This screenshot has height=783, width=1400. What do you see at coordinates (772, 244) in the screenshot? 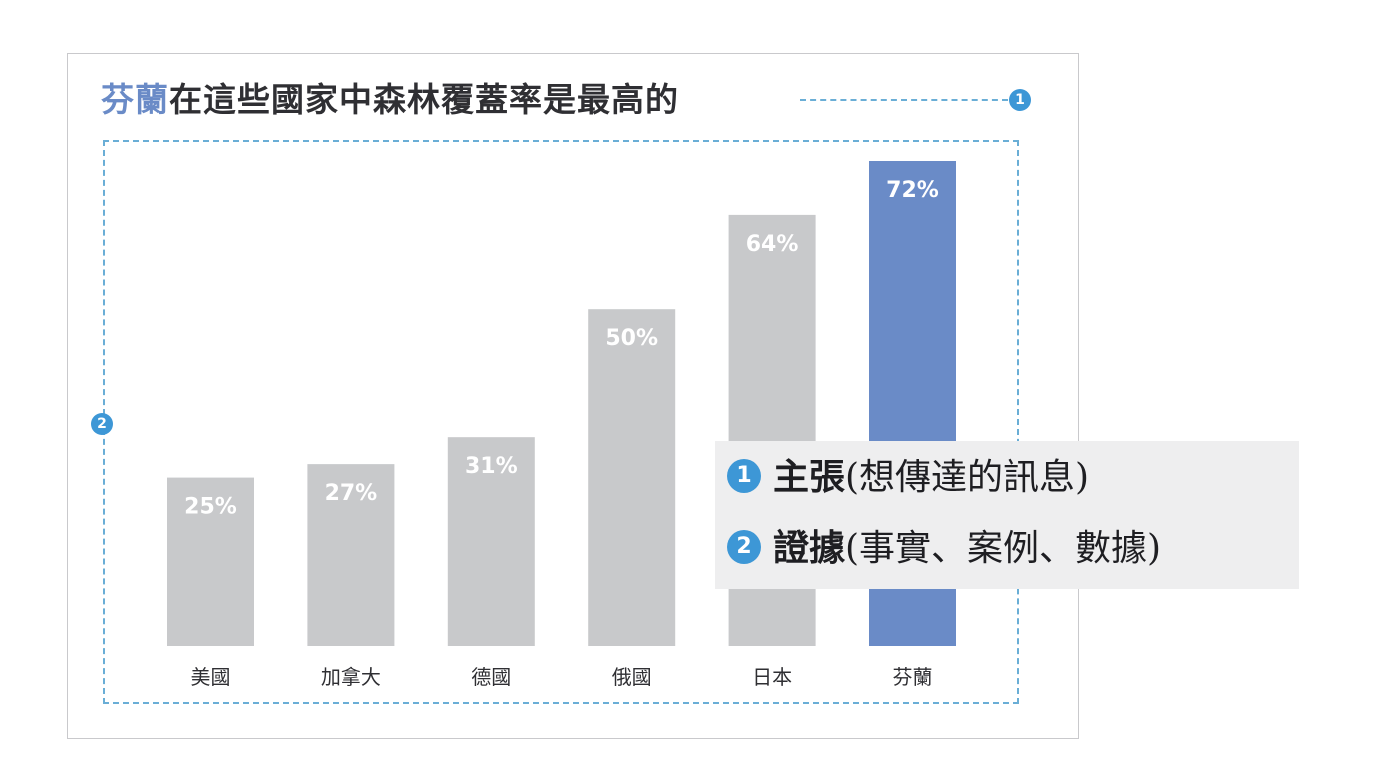
I see `value-label-4: 64%` at bounding box center [772, 244].